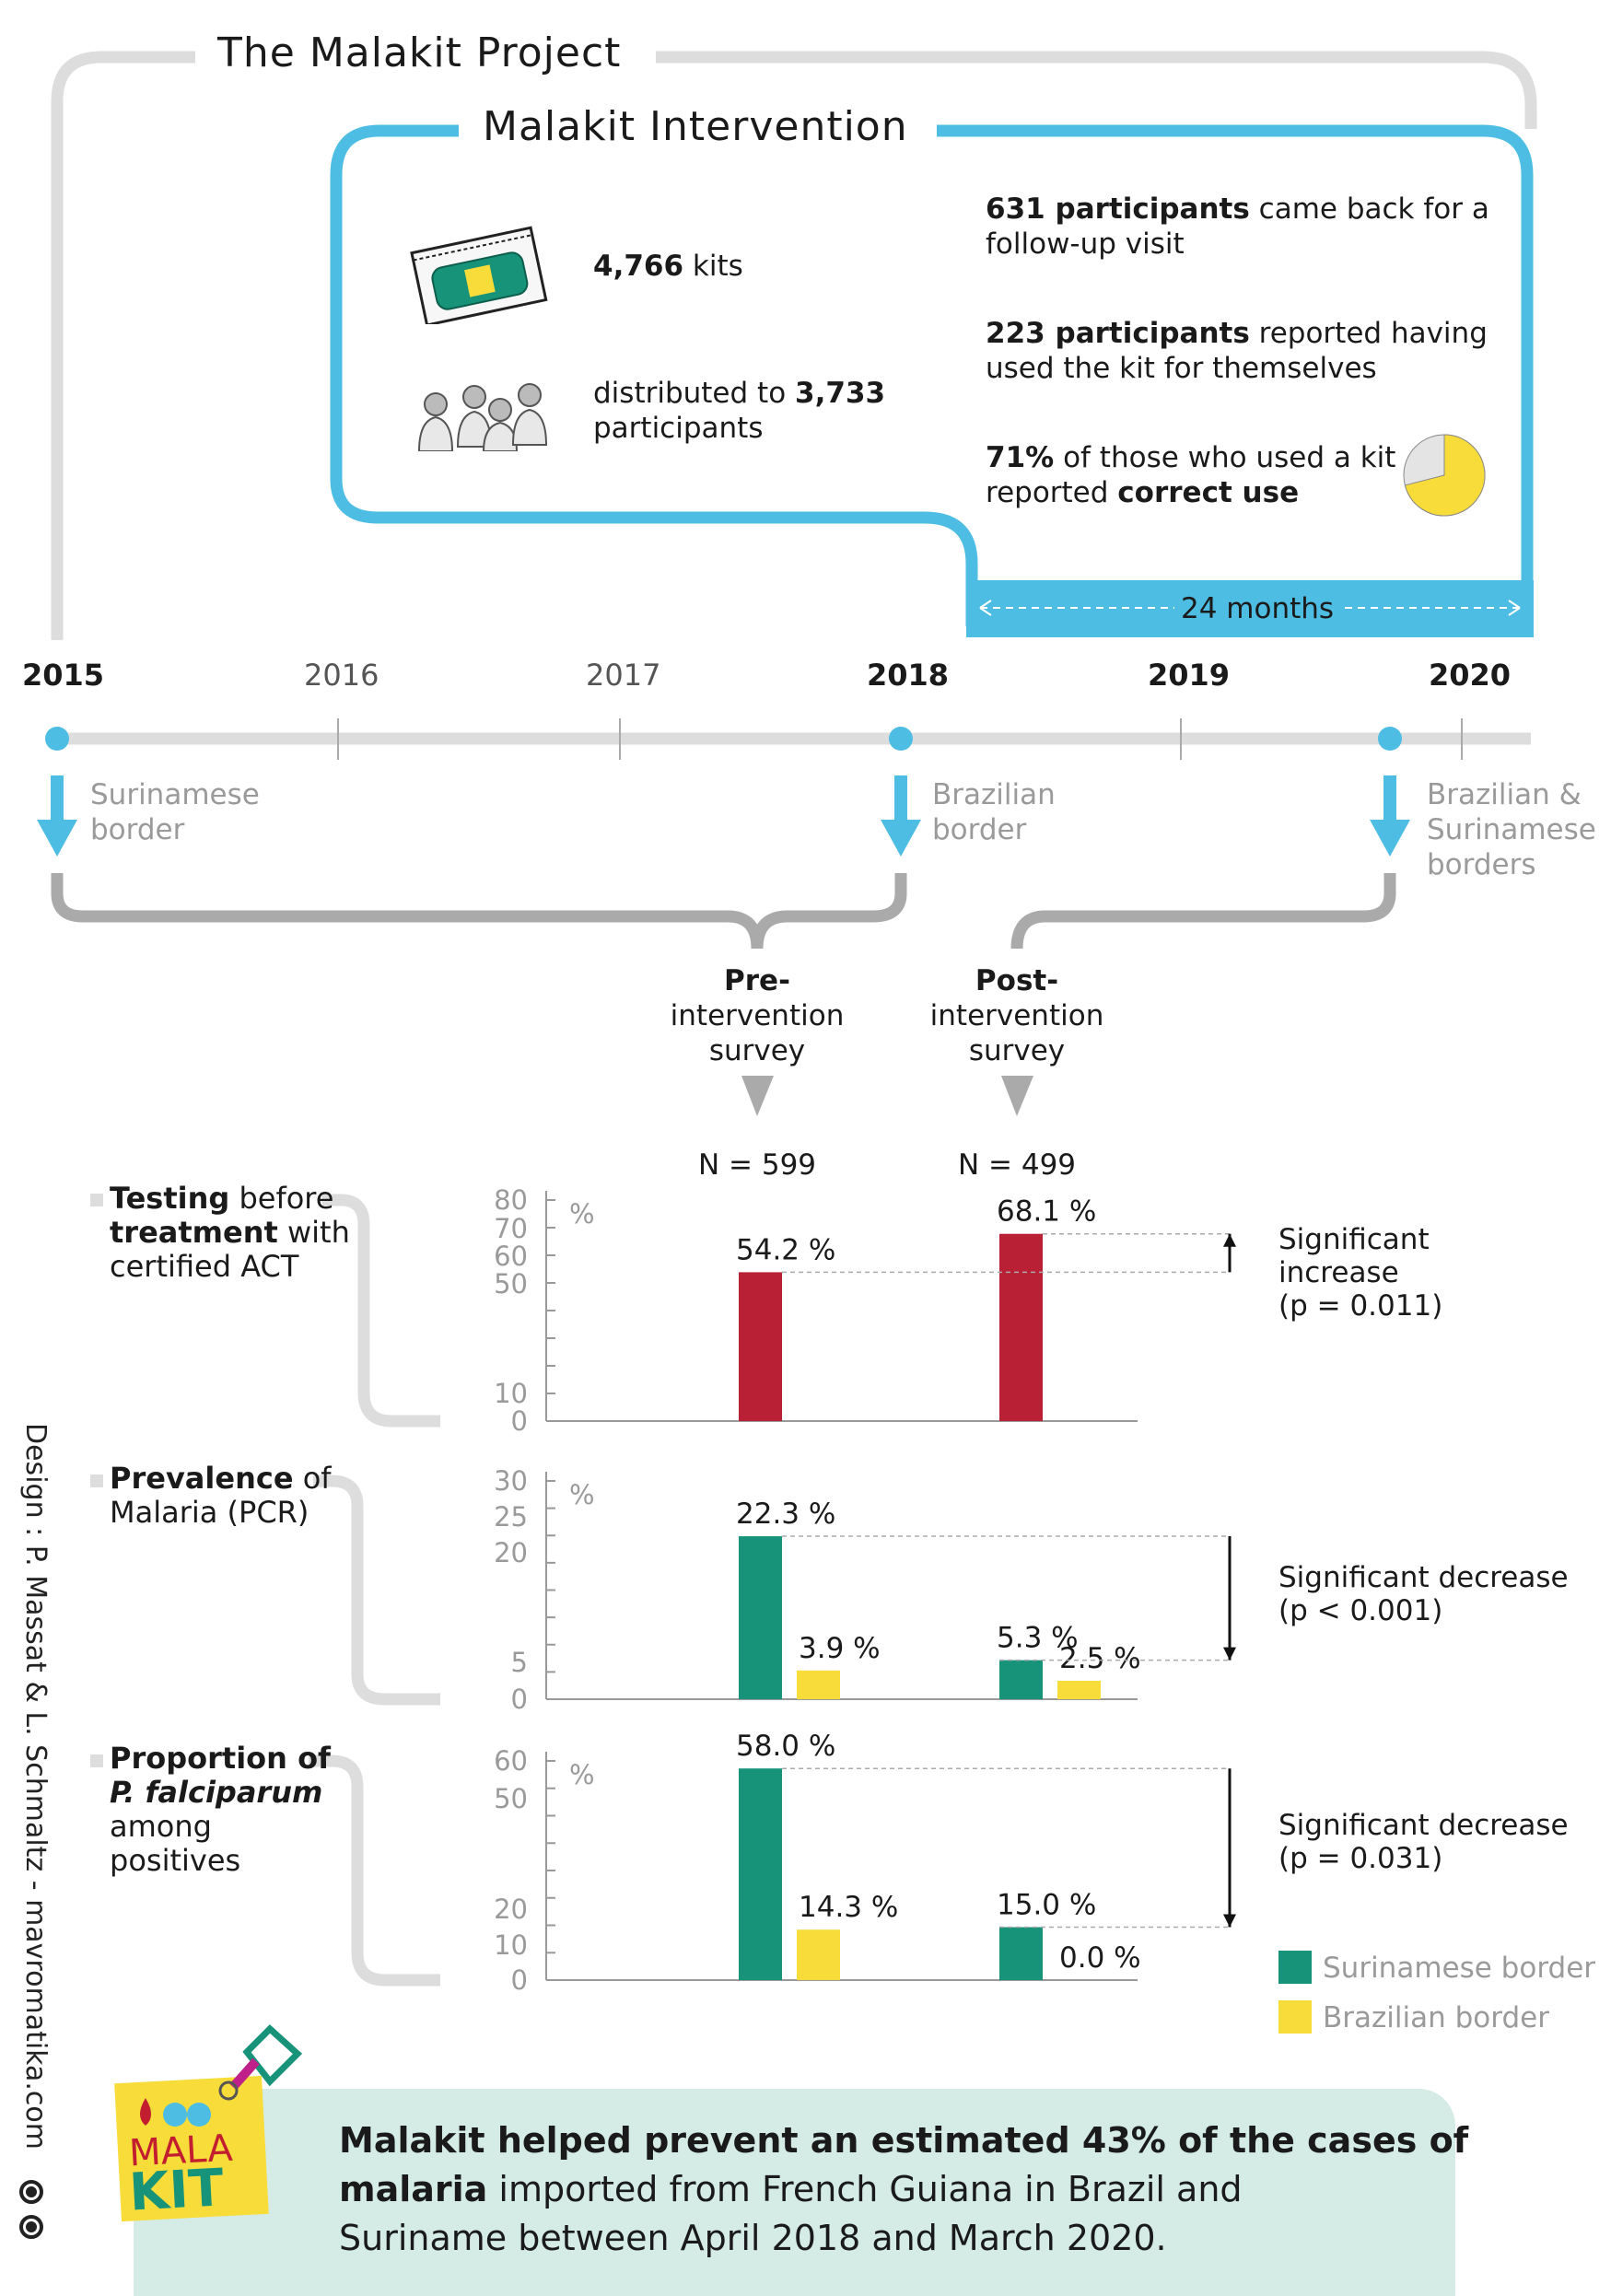 The height and width of the screenshot is (2296, 1611). I want to click on pre-survey-bracket, so click(407, 911).